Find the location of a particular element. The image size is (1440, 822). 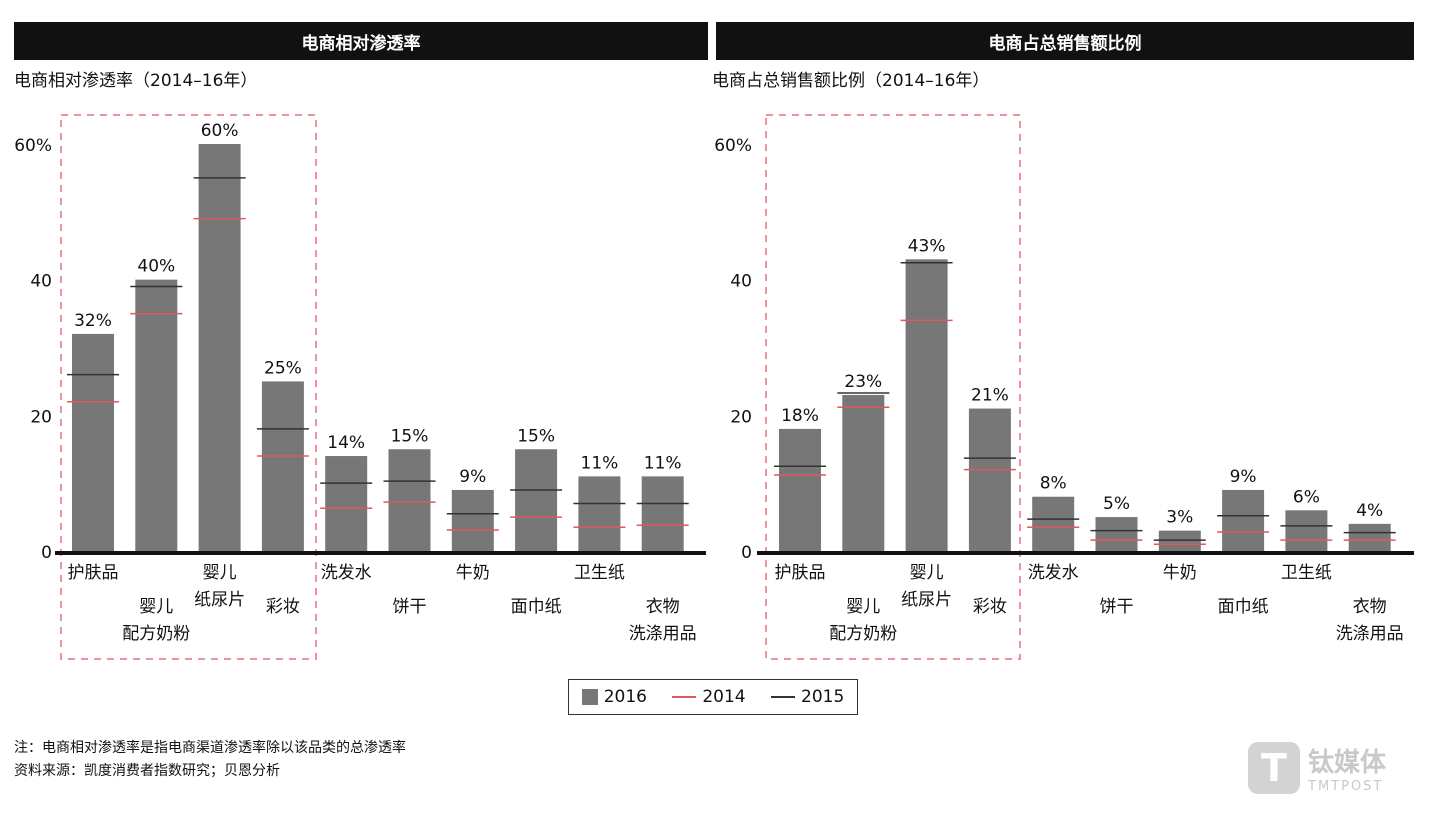

watermark-logo: T 钛媒体 TMTPOST is located at coordinates (1317, 768).